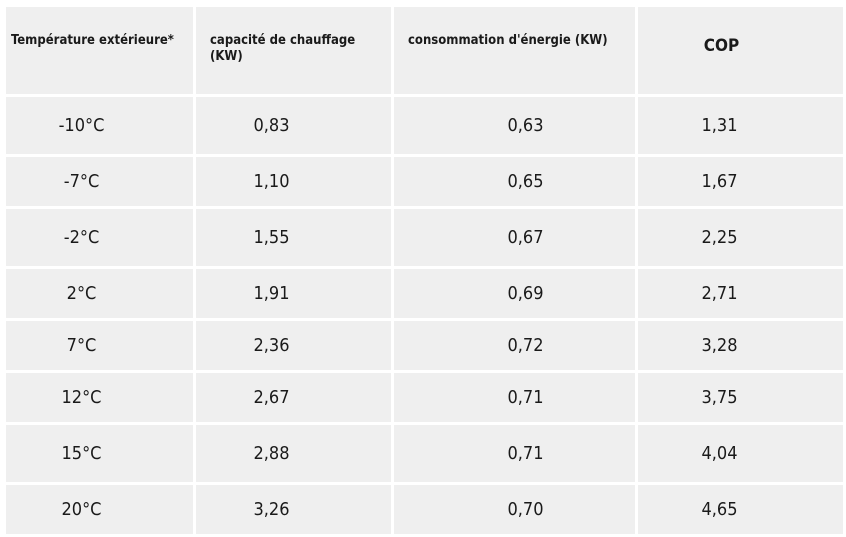 Image resolution: width=846 pixels, height=537 pixels. I want to click on table-row: -7°C 1,10 0,65 1,67, so click(424, 181).